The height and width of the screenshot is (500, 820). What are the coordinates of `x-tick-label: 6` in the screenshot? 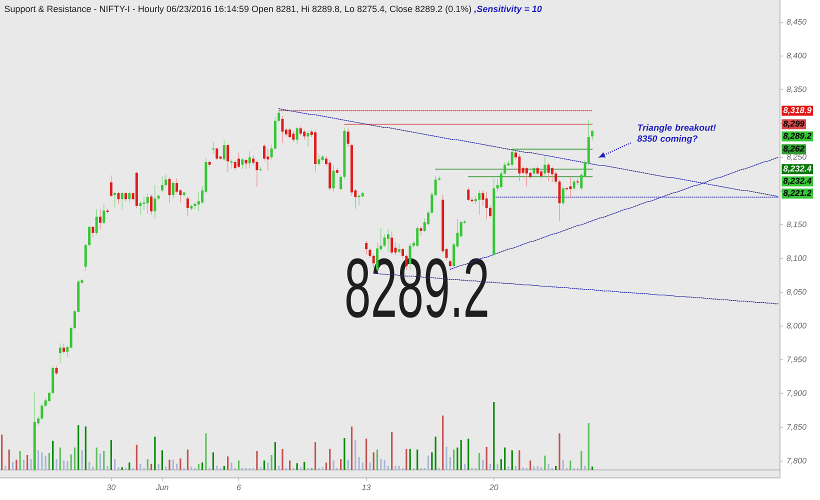 It's located at (238, 487).